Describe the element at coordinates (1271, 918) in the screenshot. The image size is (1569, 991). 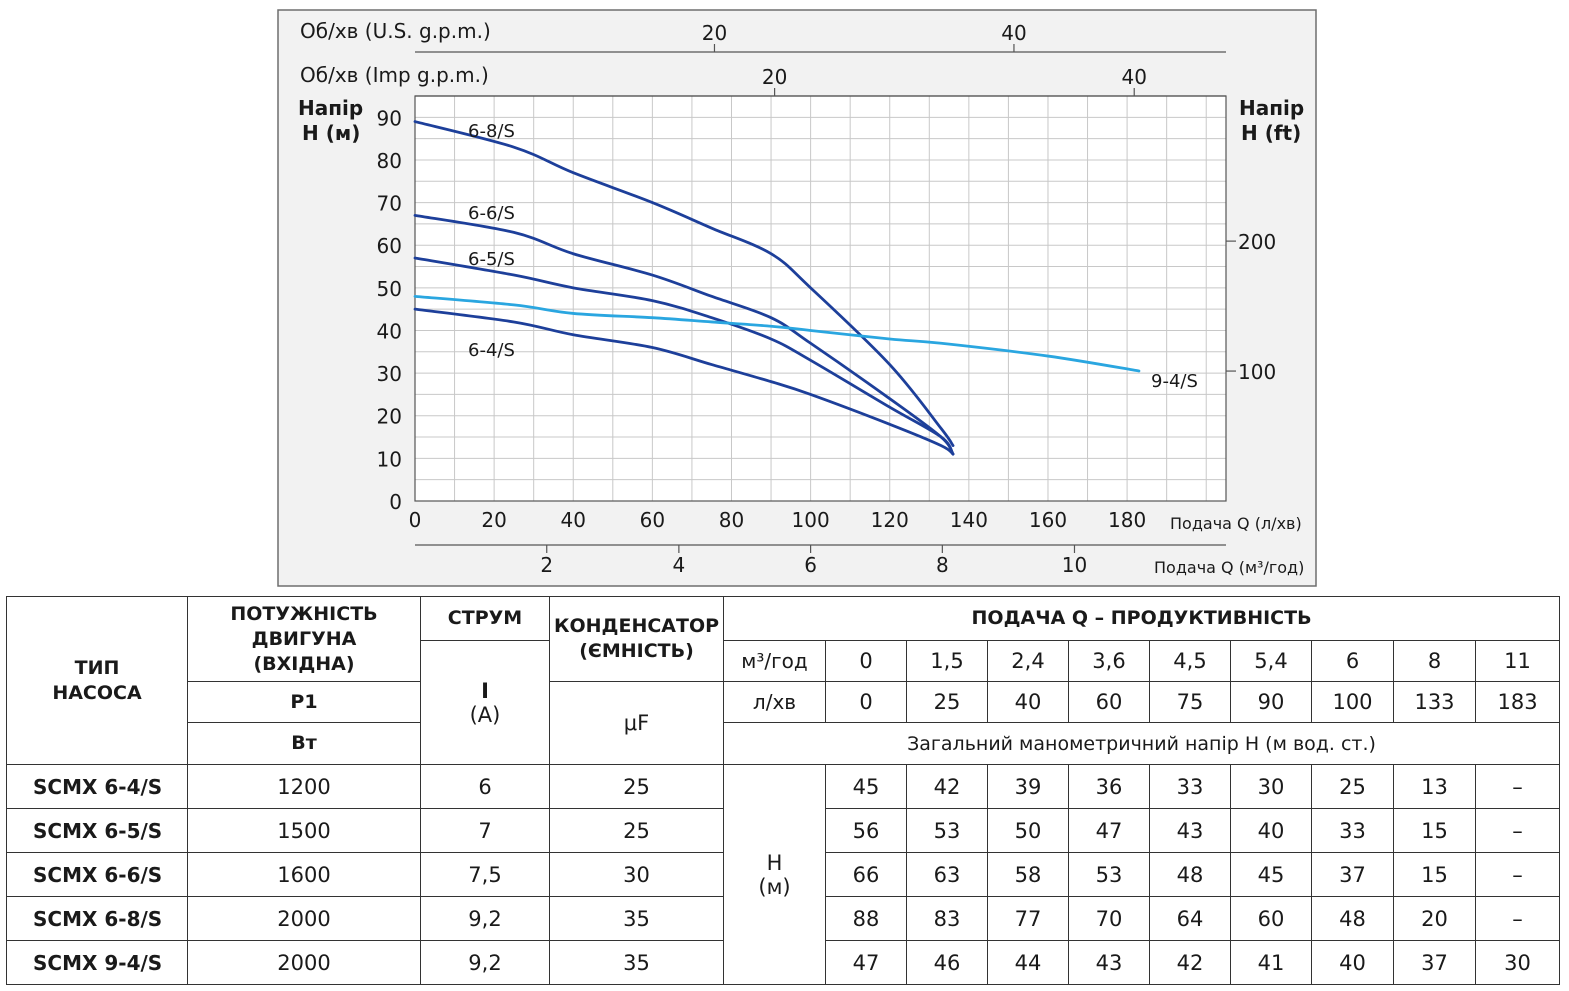
I see `head-cell: 60` at that location.